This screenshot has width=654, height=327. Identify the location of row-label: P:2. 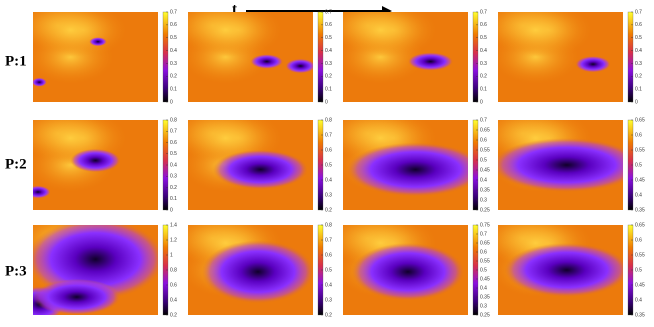
(16, 164).